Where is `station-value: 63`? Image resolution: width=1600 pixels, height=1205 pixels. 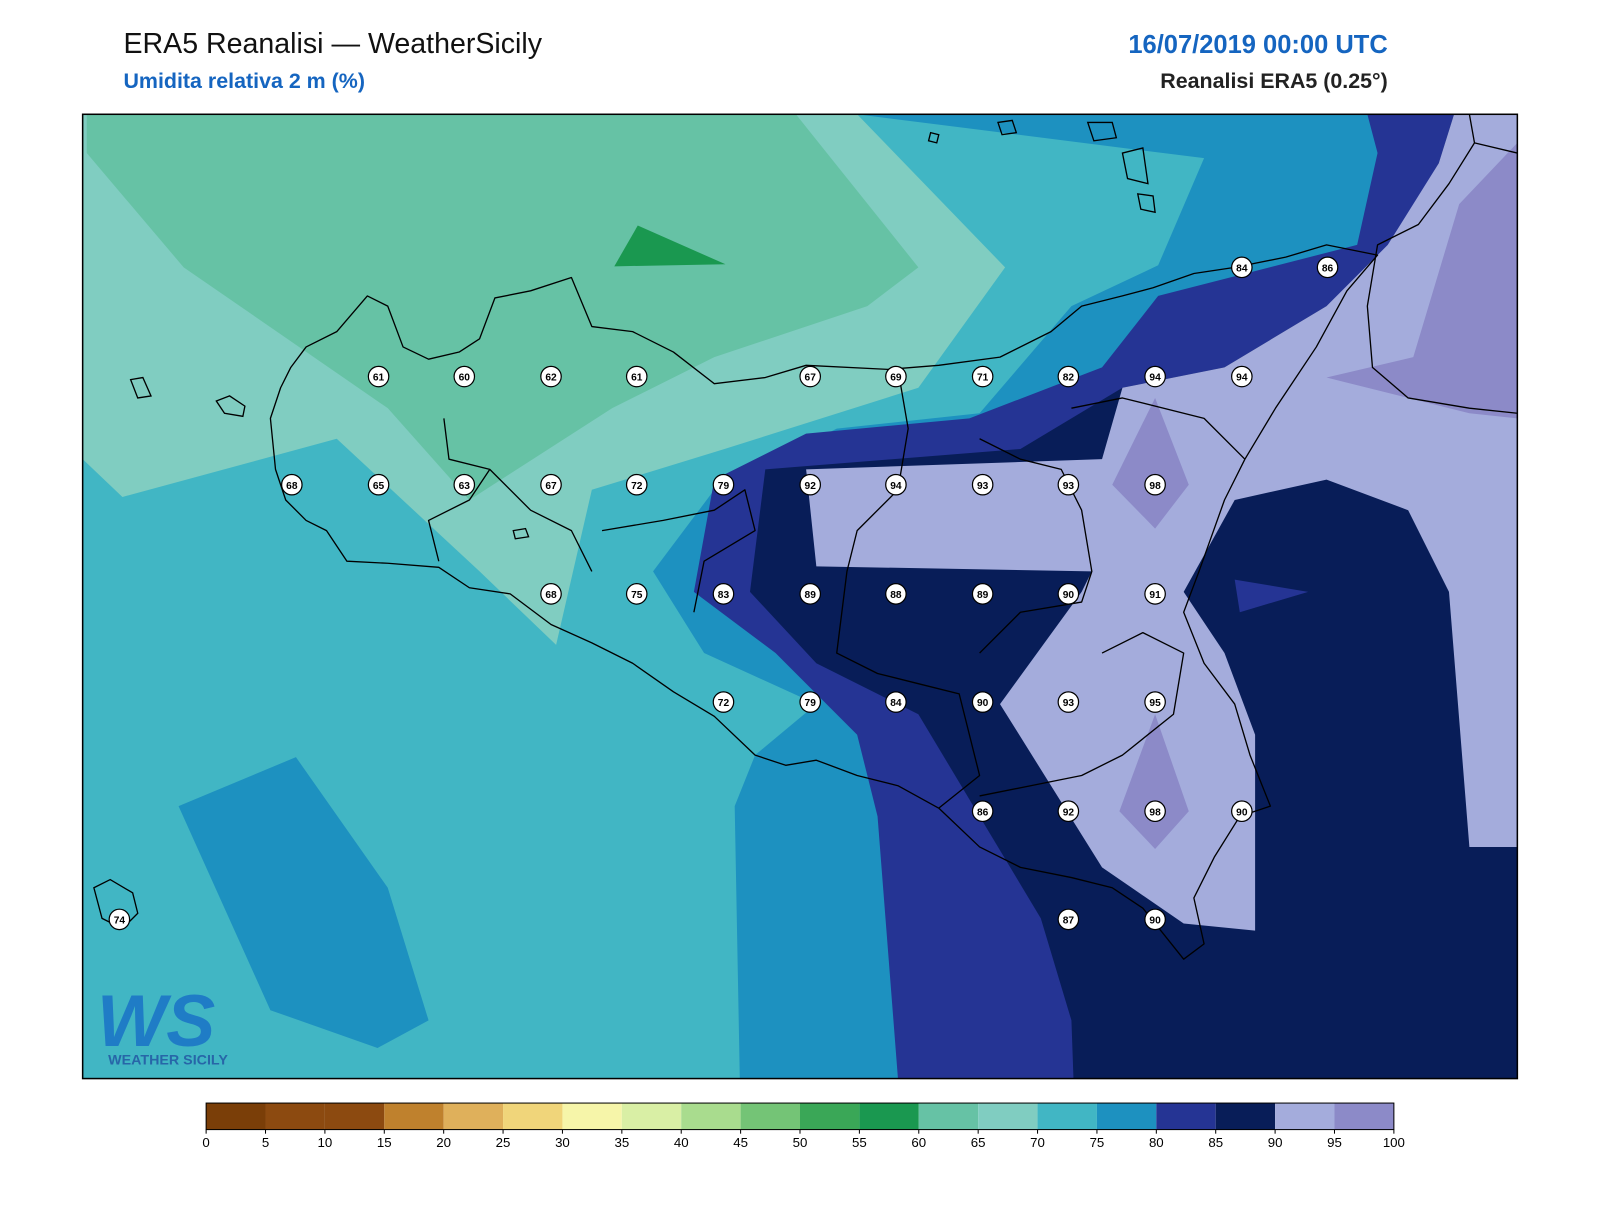
station-value: 63 is located at coordinates (465, 486).